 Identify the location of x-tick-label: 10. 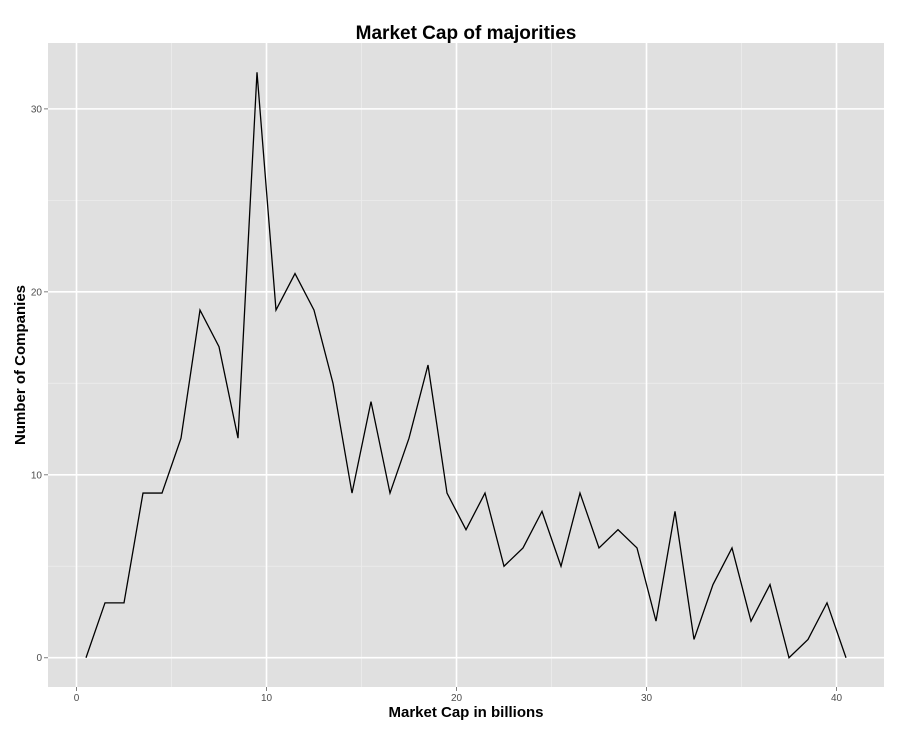
(267, 698).